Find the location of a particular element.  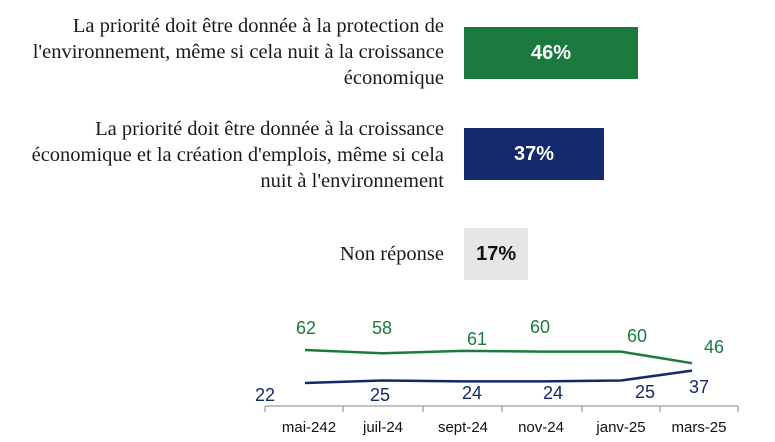

x-tick-label: nov-24 is located at coordinates (541, 427).